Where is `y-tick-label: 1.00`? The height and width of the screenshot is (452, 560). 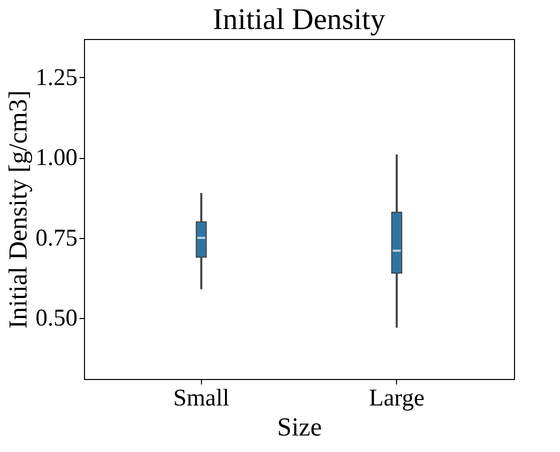 y-tick-label: 1.00 is located at coordinates (57, 158).